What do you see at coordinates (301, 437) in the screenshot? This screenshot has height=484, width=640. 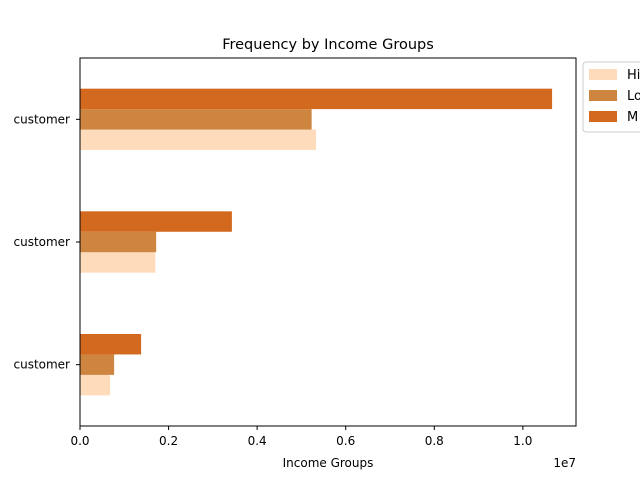 I see `x-axis-ticks: 0.0 0.2 0.4 0.6 0.8 1.0` at bounding box center [301, 437].